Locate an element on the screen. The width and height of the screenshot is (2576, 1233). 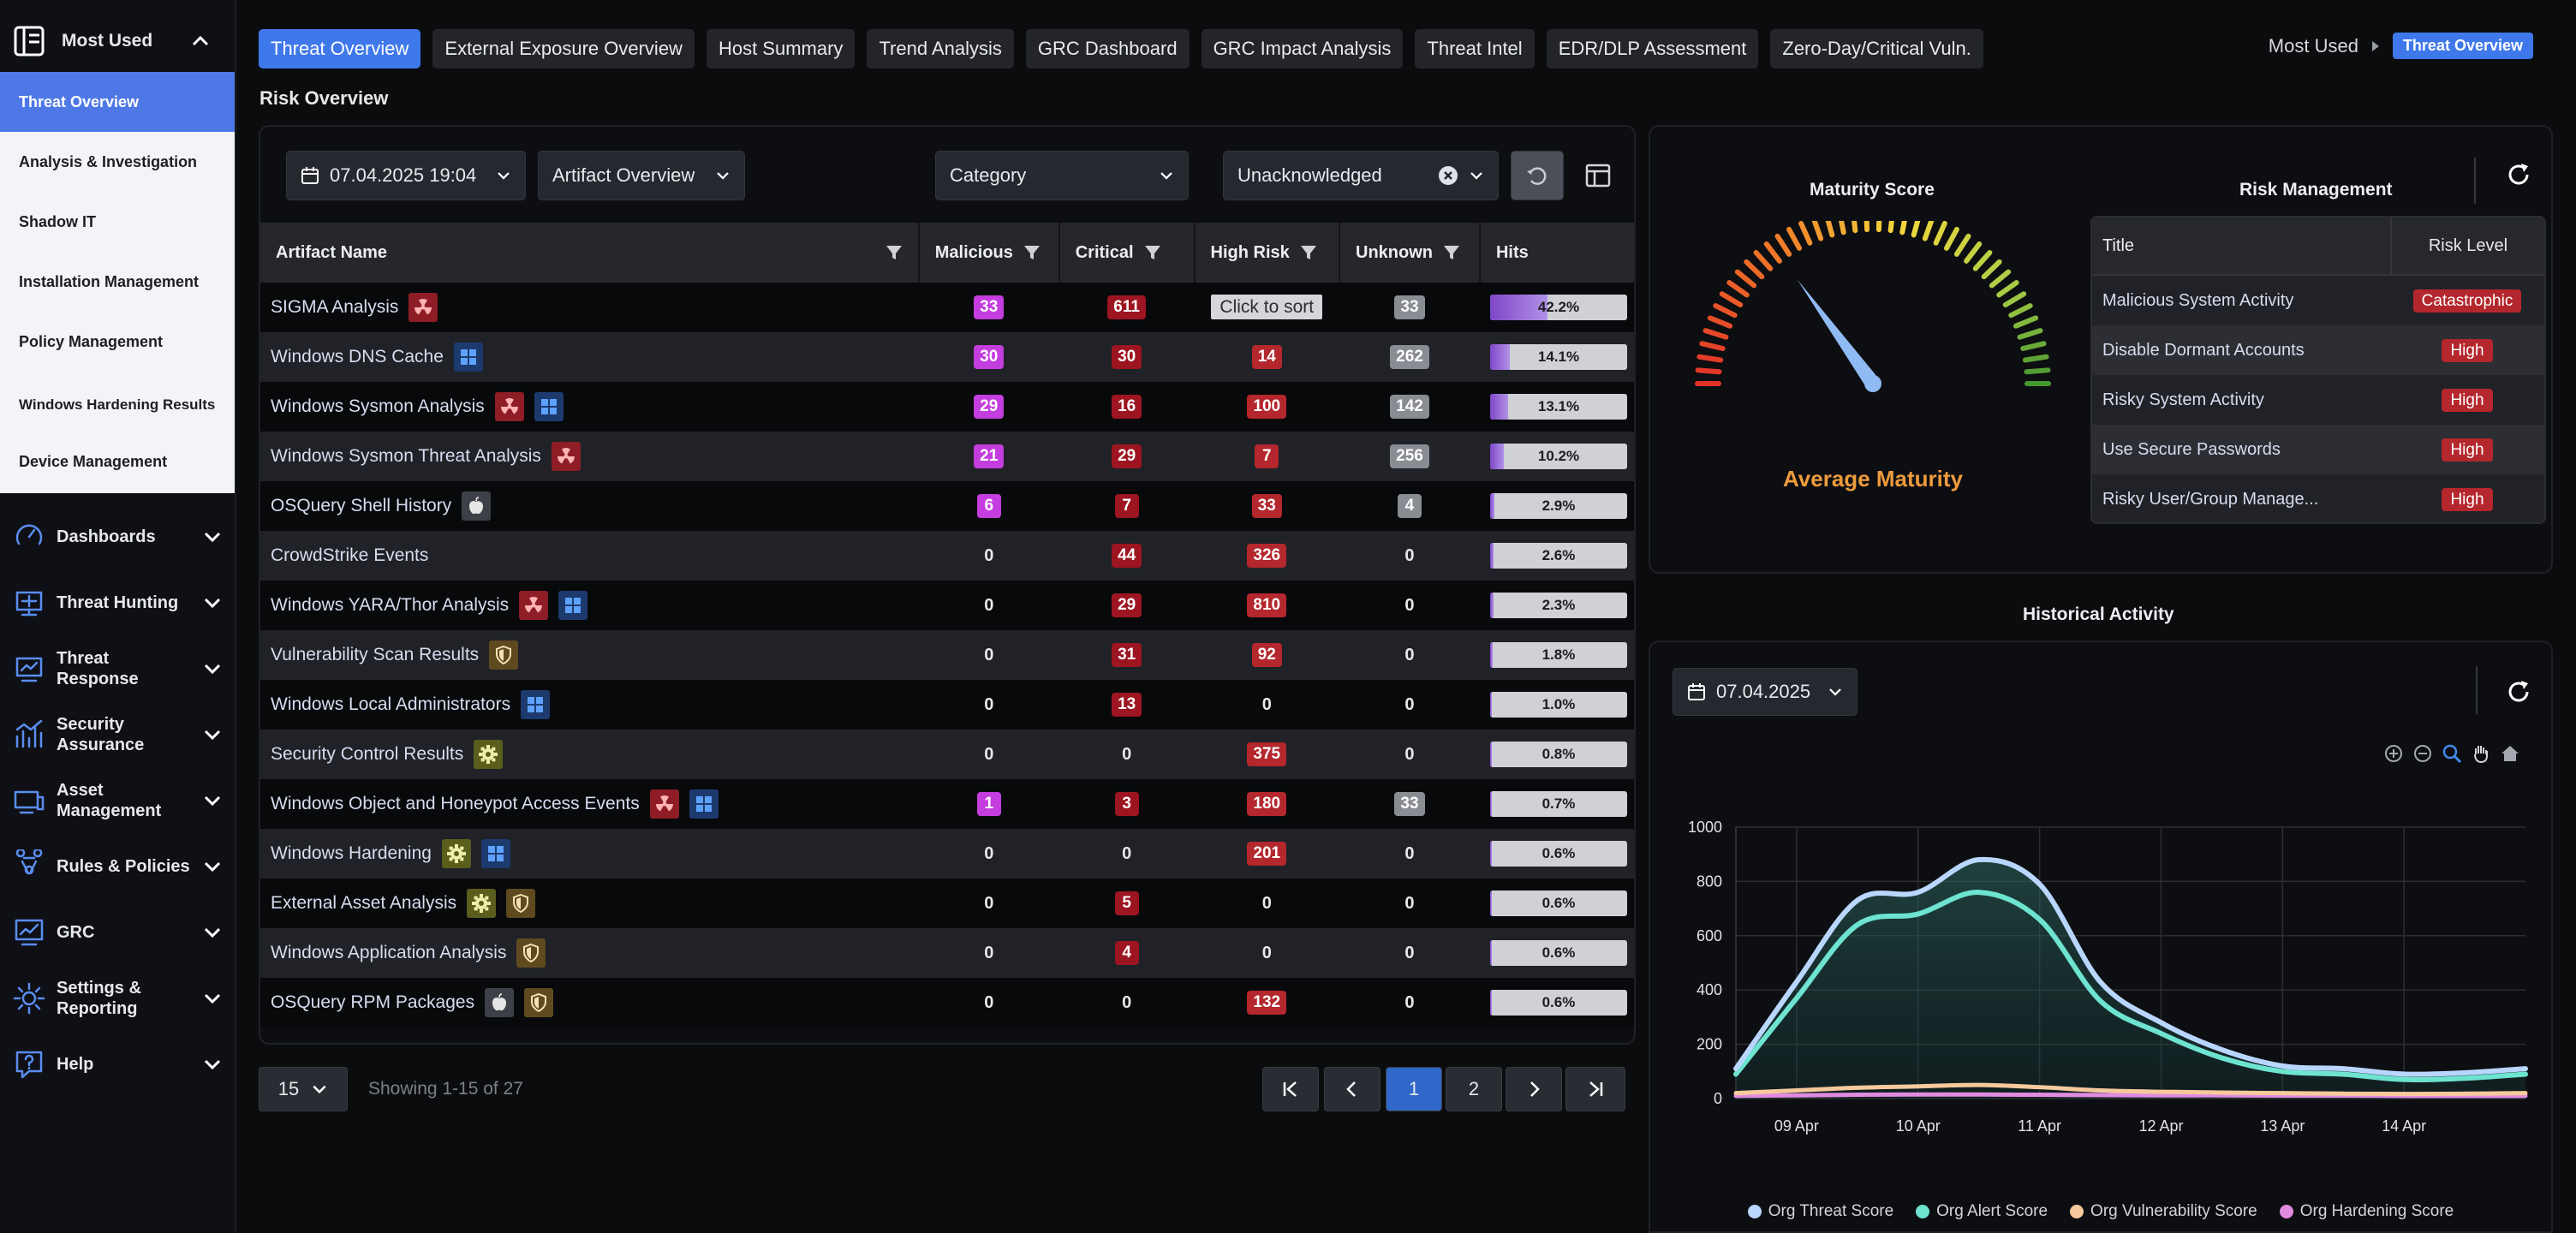
header-critical: Critical is located at coordinates (1127, 253).